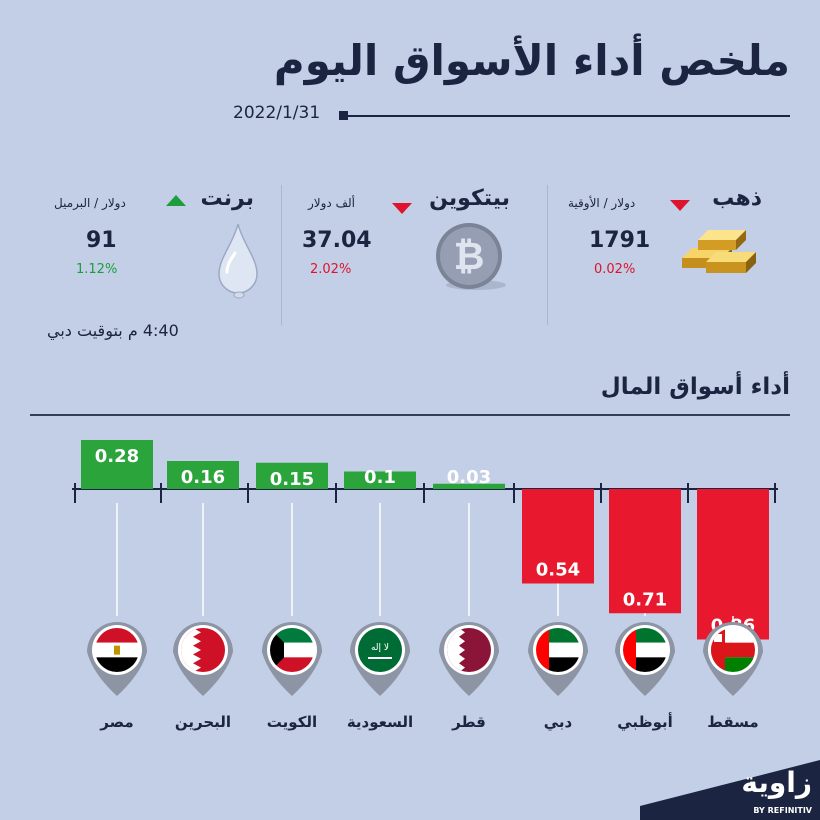 The width and height of the screenshot is (820, 820). What do you see at coordinates (203, 650) in the screenshot?
I see `bahrain-flag-icon` at bounding box center [203, 650].